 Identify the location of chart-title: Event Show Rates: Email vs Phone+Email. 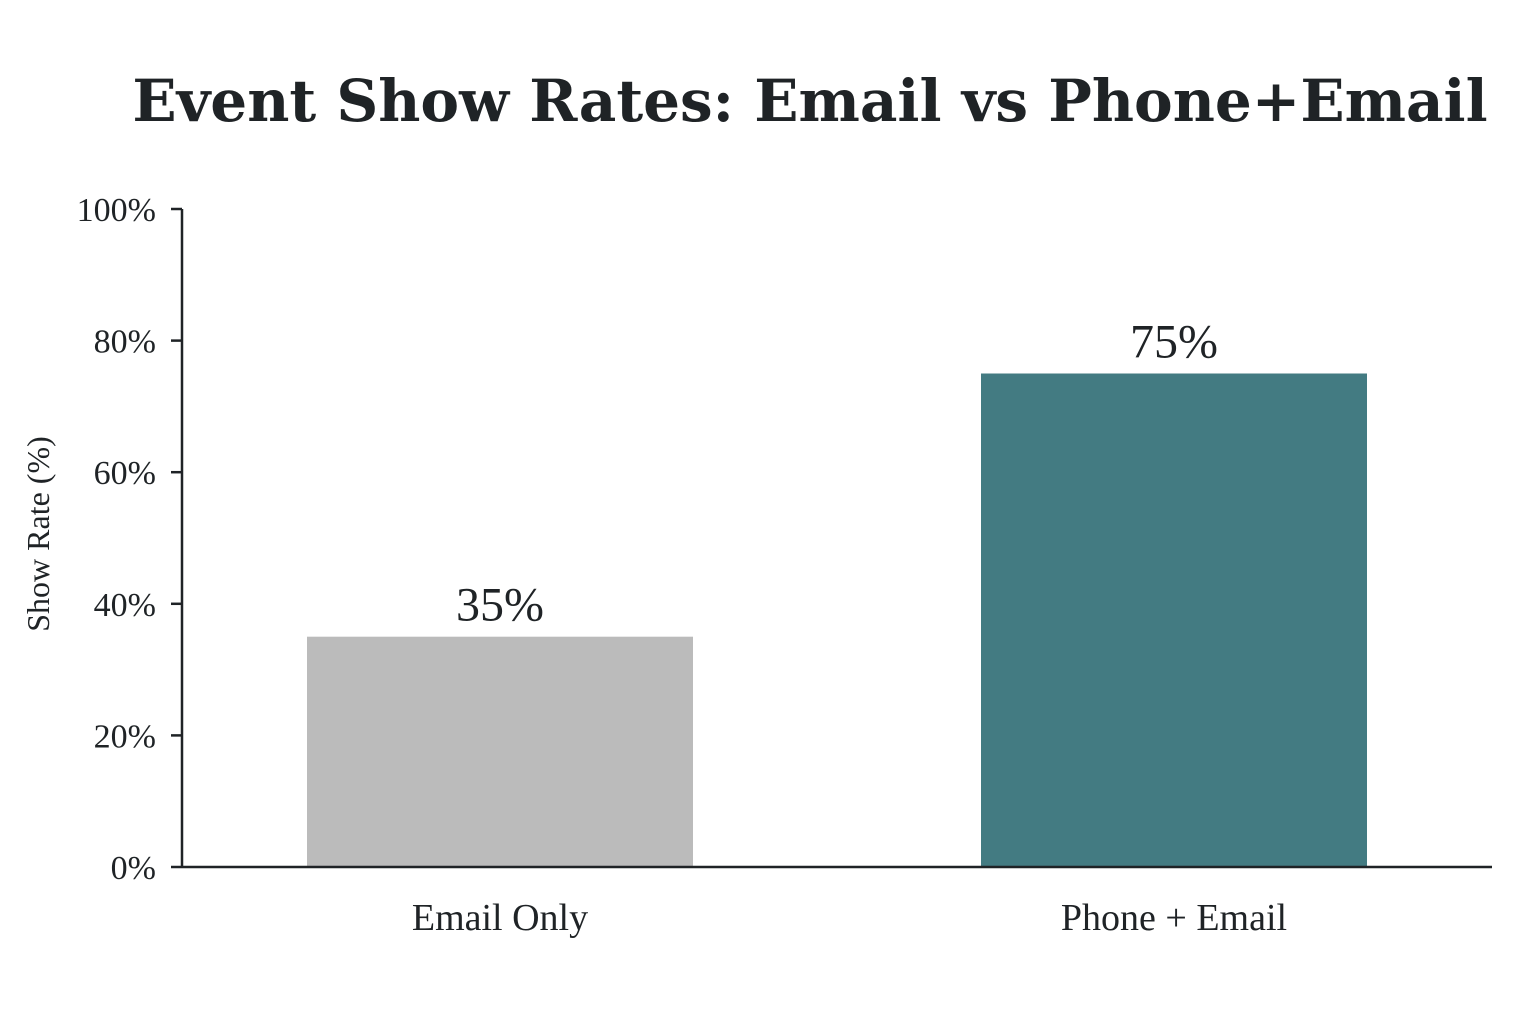
(809, 101).